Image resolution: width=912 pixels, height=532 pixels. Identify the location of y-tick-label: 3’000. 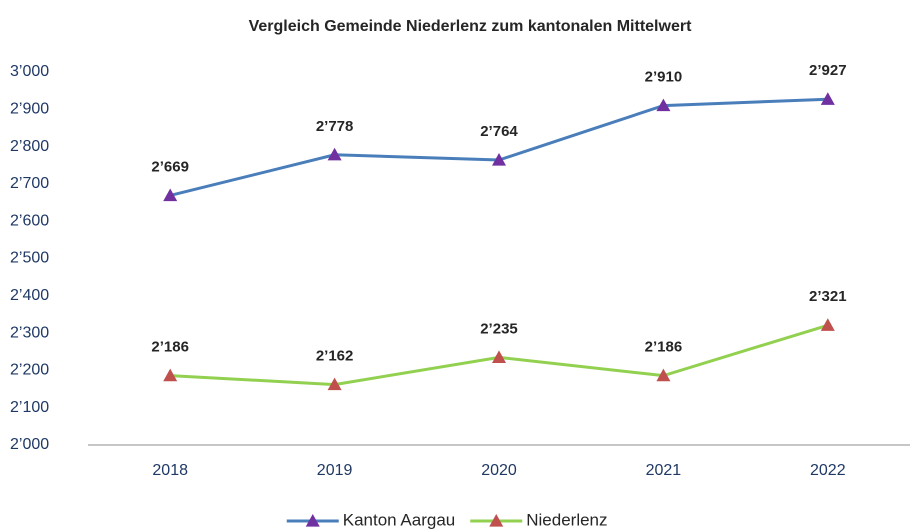
(29, 71).